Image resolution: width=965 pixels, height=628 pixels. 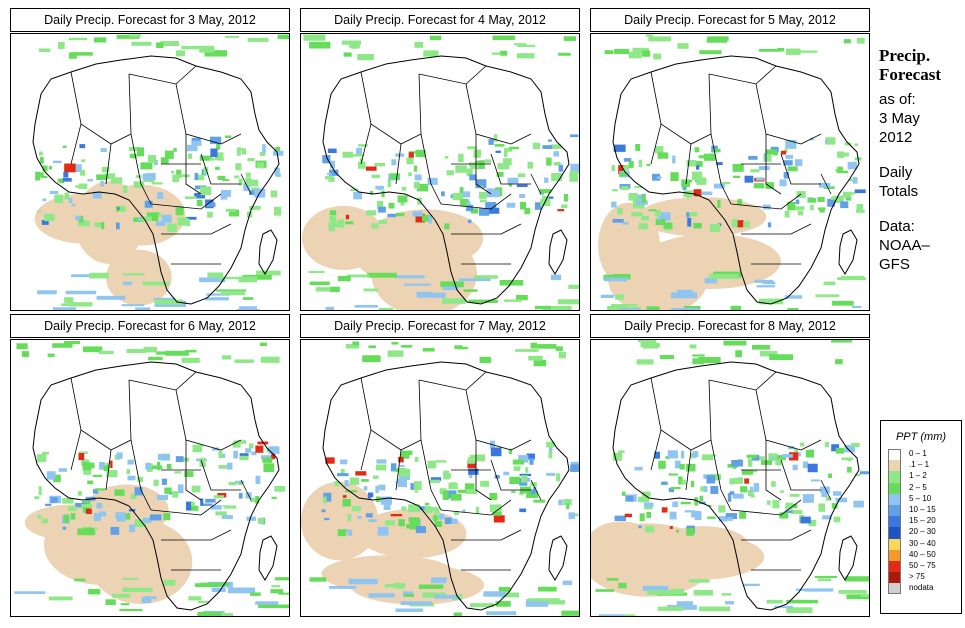 What do you see at coordinates (897, 99) in the screenshot?
I see `asof-label: as of:` at bounding box center [897, 99].